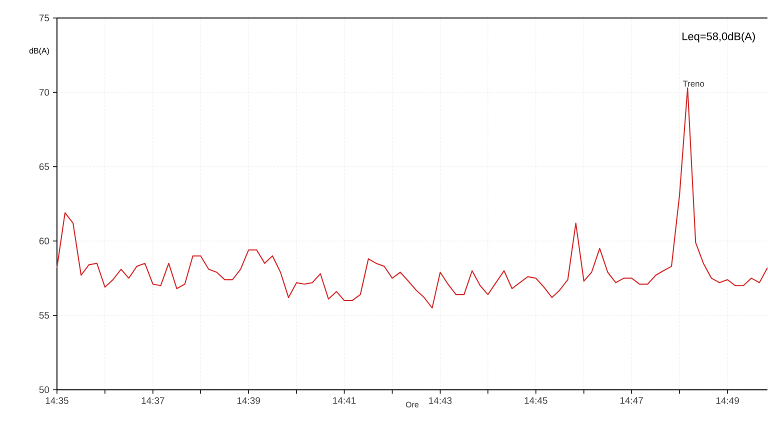 The height and width of the screenshot is (432, 768). What do you see at coordinates (536, 400) in the screenshot?
I see `x-tick-label: 14:45` at bounding box center [536, 400].